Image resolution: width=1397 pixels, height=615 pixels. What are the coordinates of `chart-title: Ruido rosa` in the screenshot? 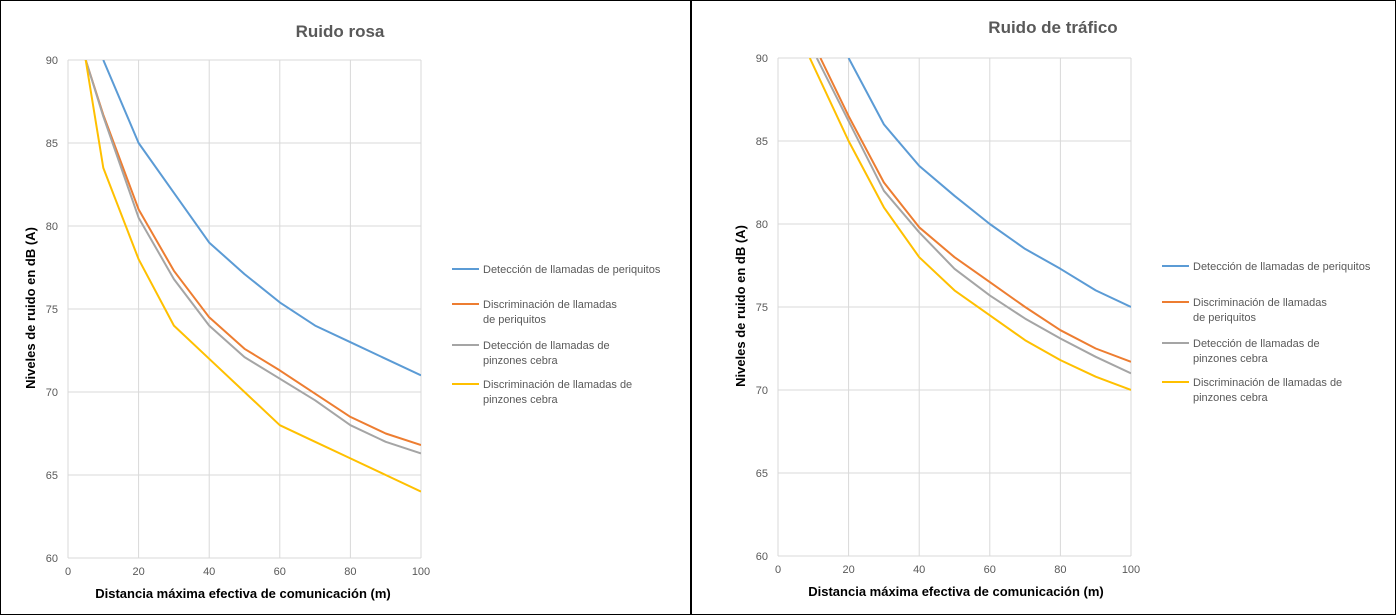 It's located at (340, 31).